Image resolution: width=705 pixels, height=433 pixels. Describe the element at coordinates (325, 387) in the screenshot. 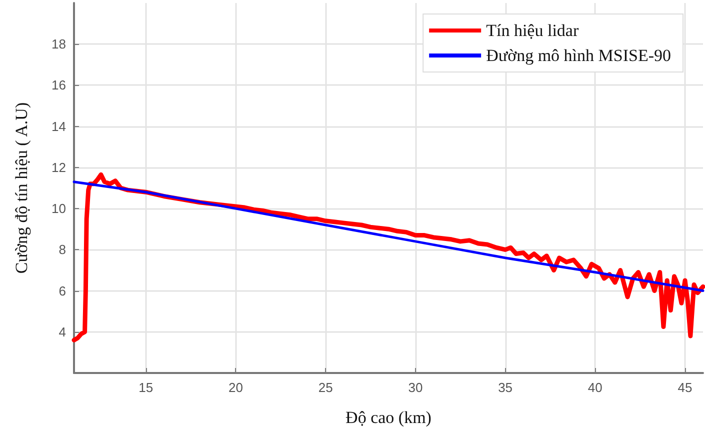

I see `x-tick-label: 25` at that location.